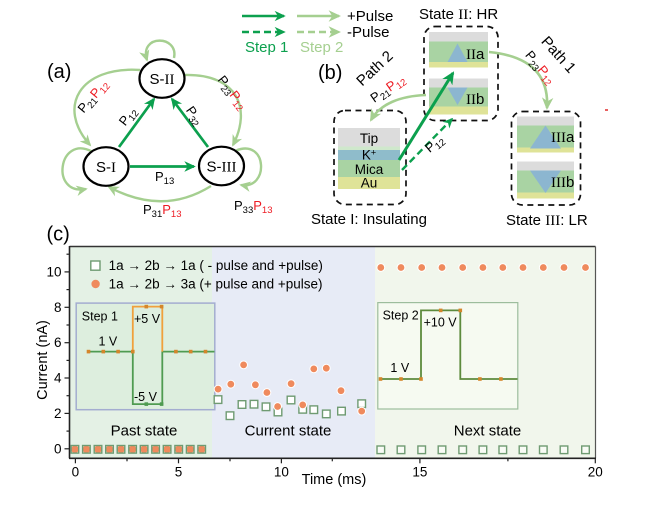 The height and width of the screenshot is (508, 650). What do you see at coordinates (58, 235) in the screenshot?
I see `svg-text: (c)` at bounding box center [58, 235].